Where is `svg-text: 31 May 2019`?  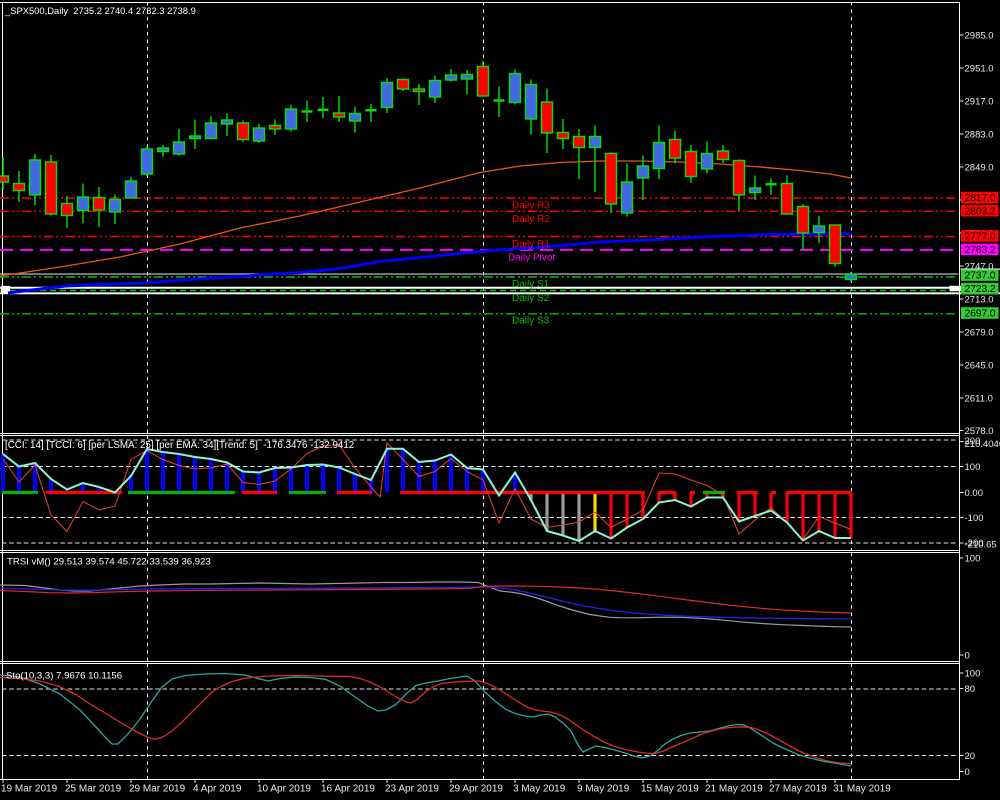 svg-text: 31 May 2019 is located at coordinates (862, 789).